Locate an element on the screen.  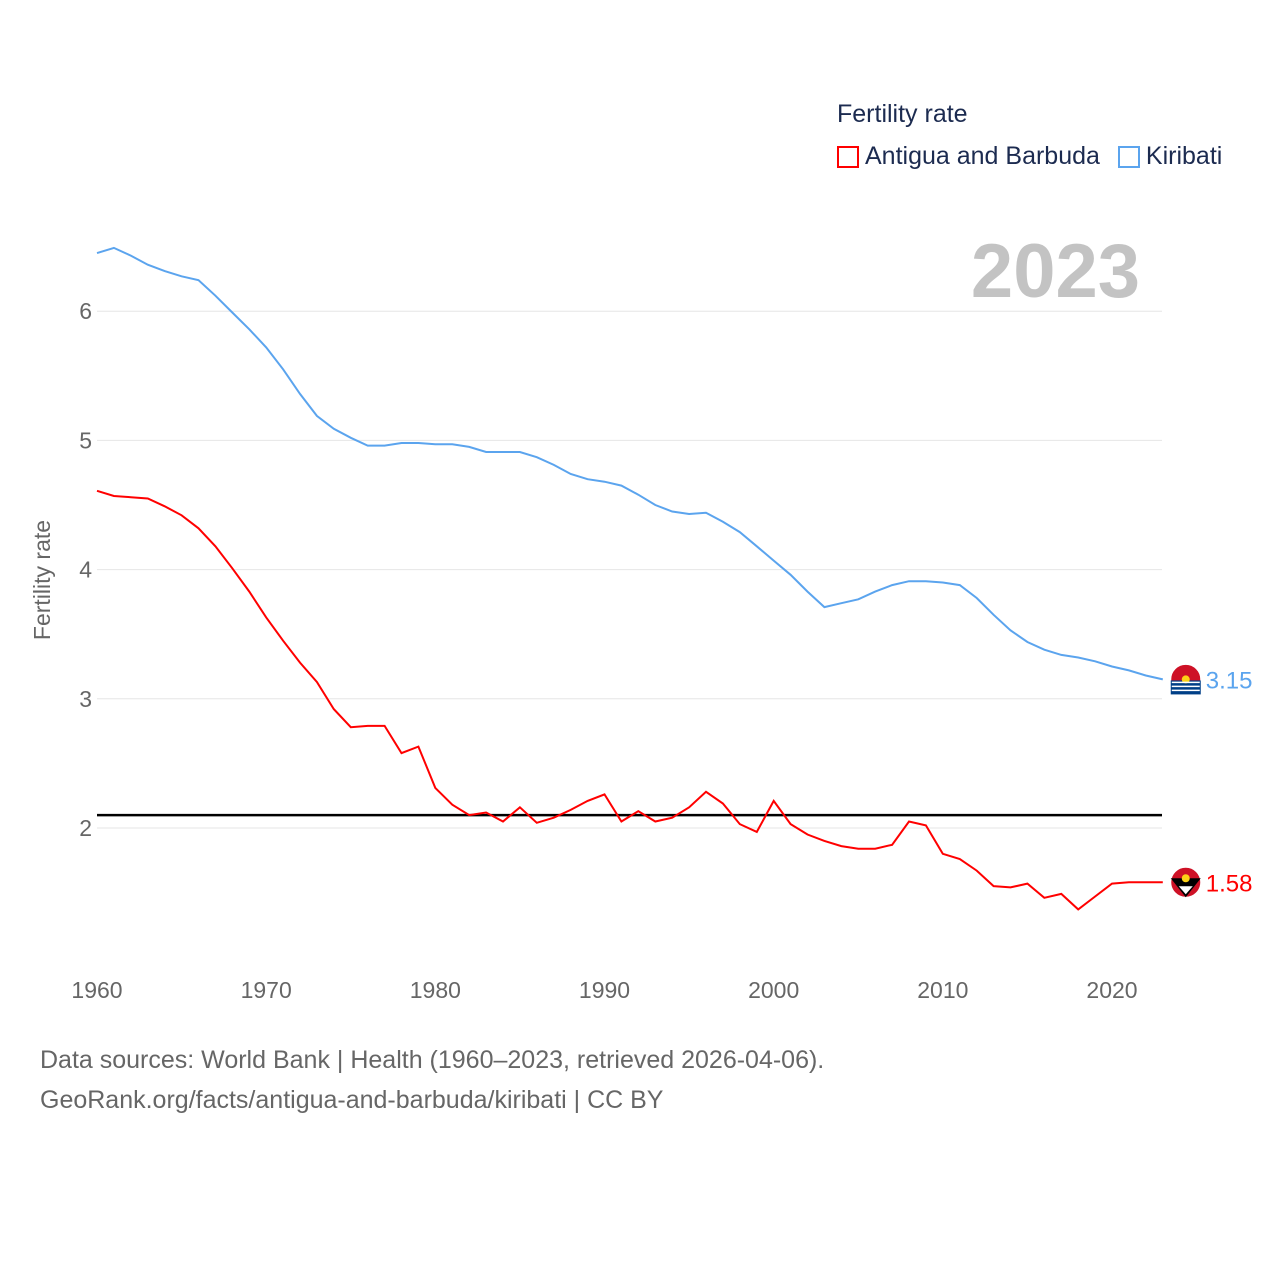
y-tick-label: 6 is located at coordinates (85, 311).